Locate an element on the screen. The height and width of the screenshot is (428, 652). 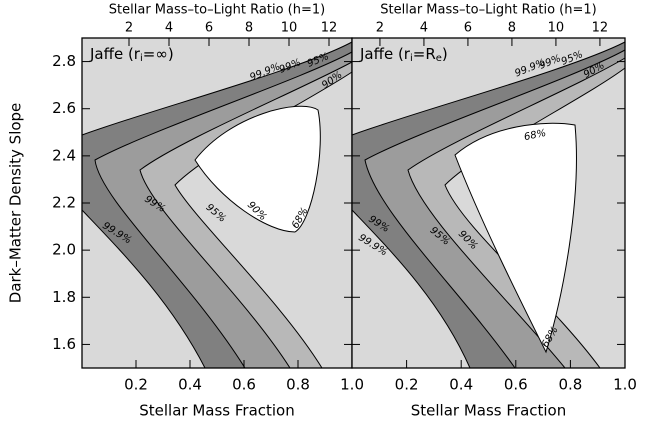
subscript: e is located at coordinates (439, 58).